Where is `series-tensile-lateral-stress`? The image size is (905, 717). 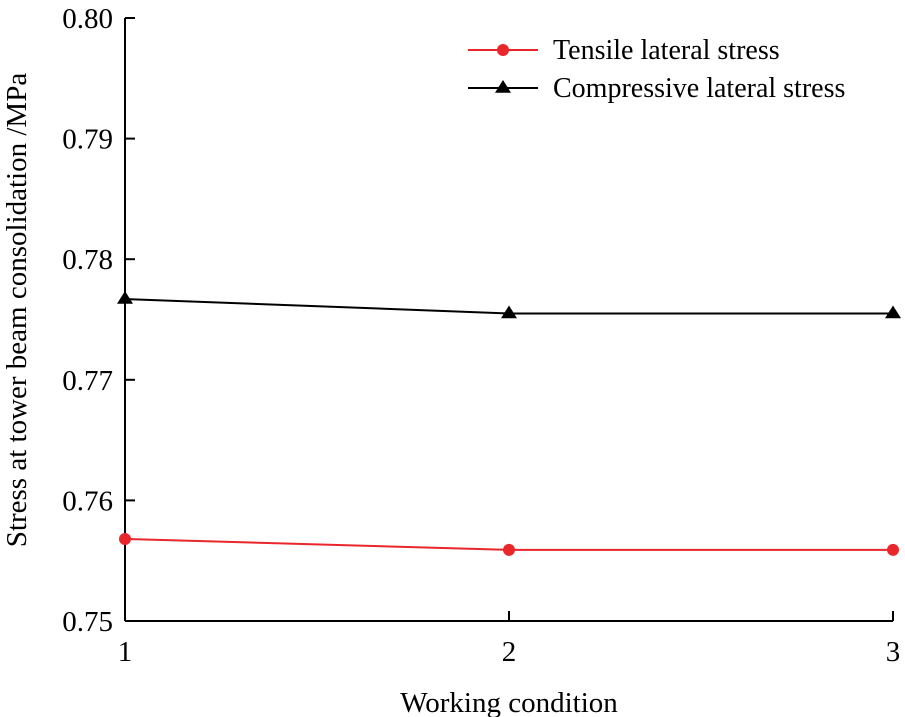
series-tensile-lateral-stress is located at coordinates (509, 544).